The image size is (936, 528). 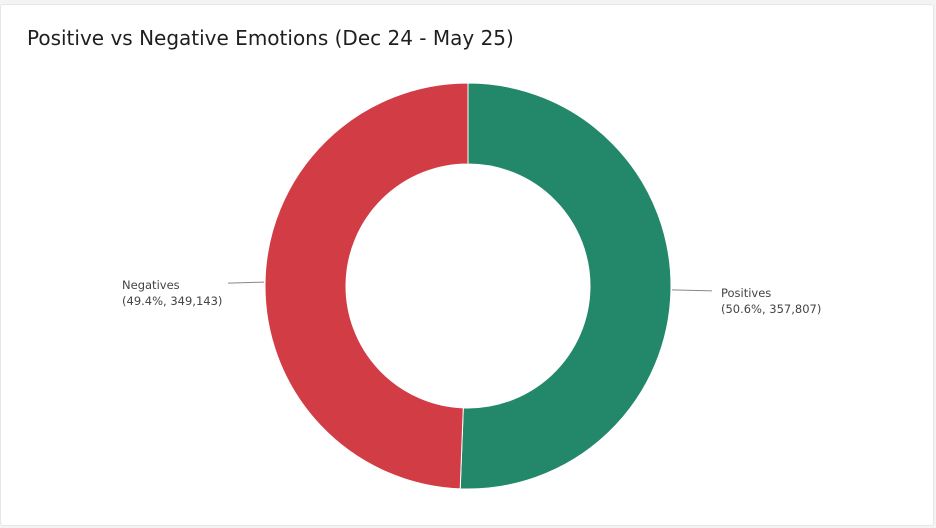 I want to click on slice-value-label: (49.4%, 349,143), so click(x=172, y=301).